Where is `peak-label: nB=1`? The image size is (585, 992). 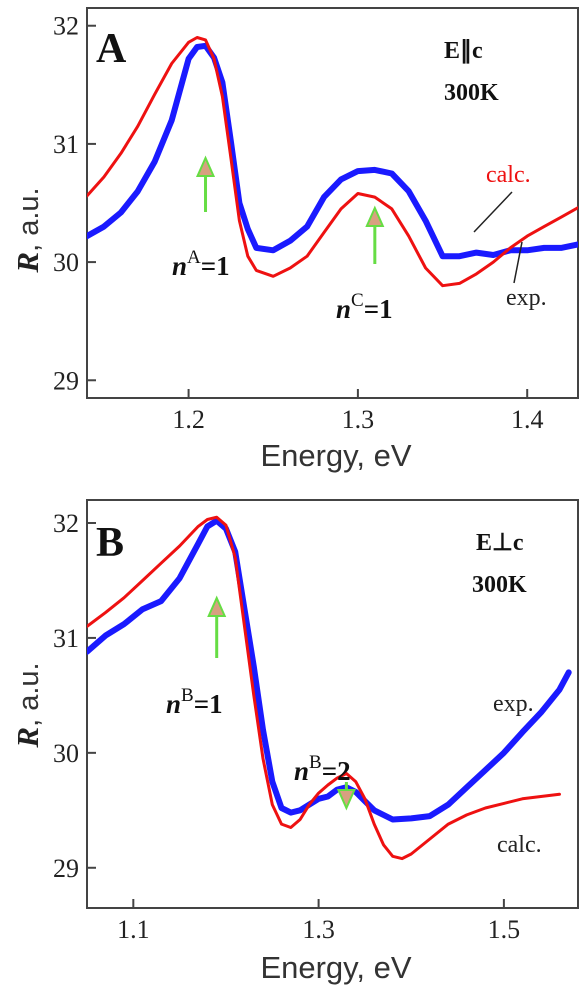 peak-label: nB=1 is located at coordinates (194, 702).